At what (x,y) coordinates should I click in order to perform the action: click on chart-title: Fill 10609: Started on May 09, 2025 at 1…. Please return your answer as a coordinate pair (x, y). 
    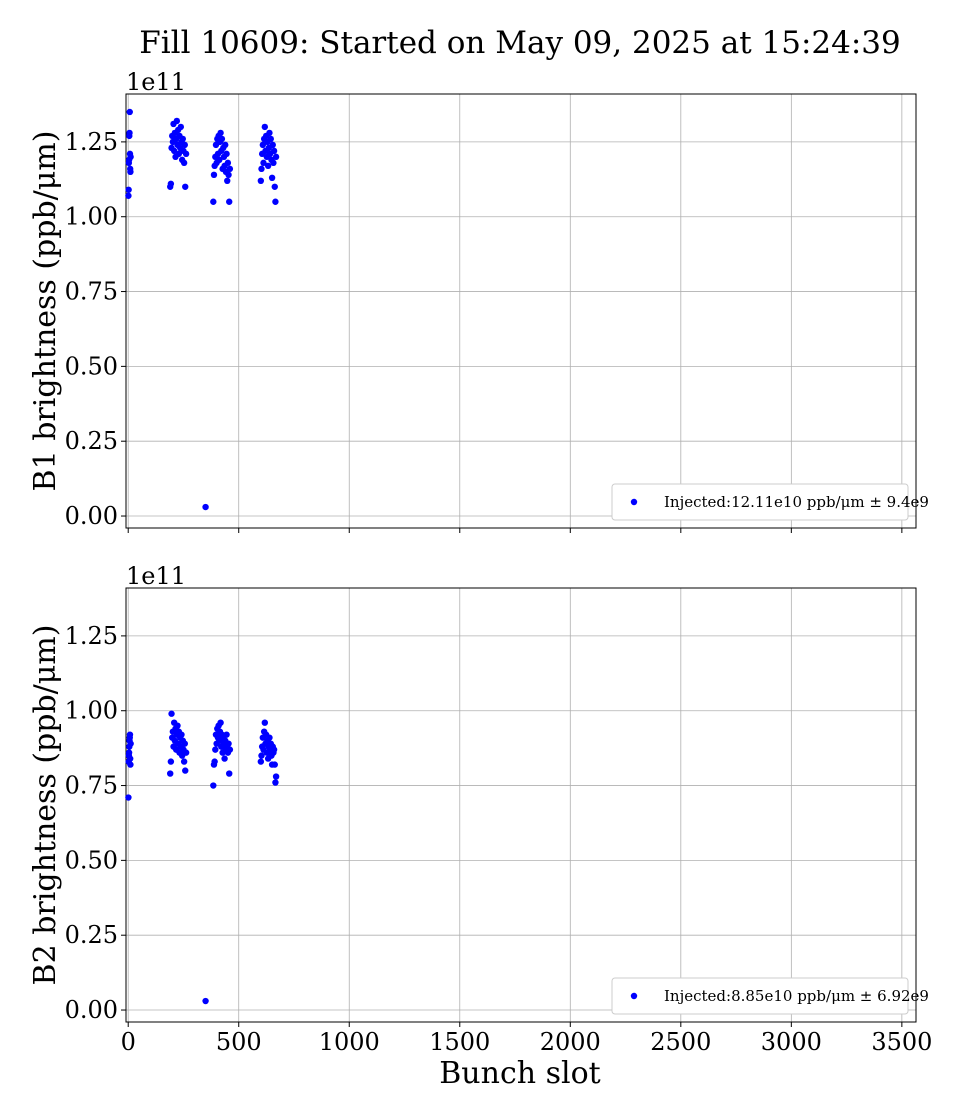
    Looking at the image, I should click on (520, 43).